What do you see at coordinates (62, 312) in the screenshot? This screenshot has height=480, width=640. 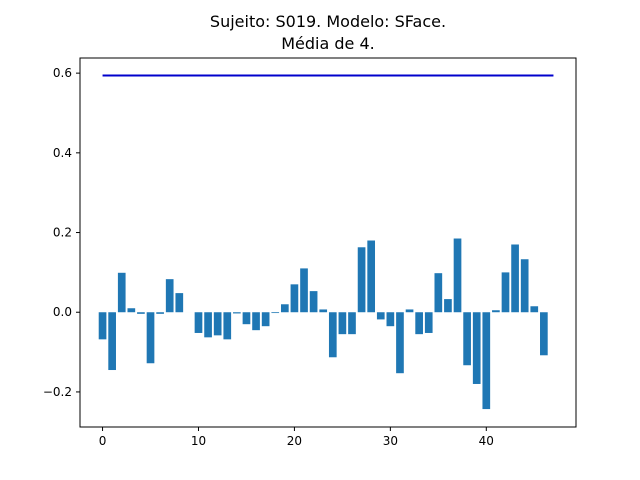 I see `y-tick-label: 0.0` at bounding box center [62, 312].